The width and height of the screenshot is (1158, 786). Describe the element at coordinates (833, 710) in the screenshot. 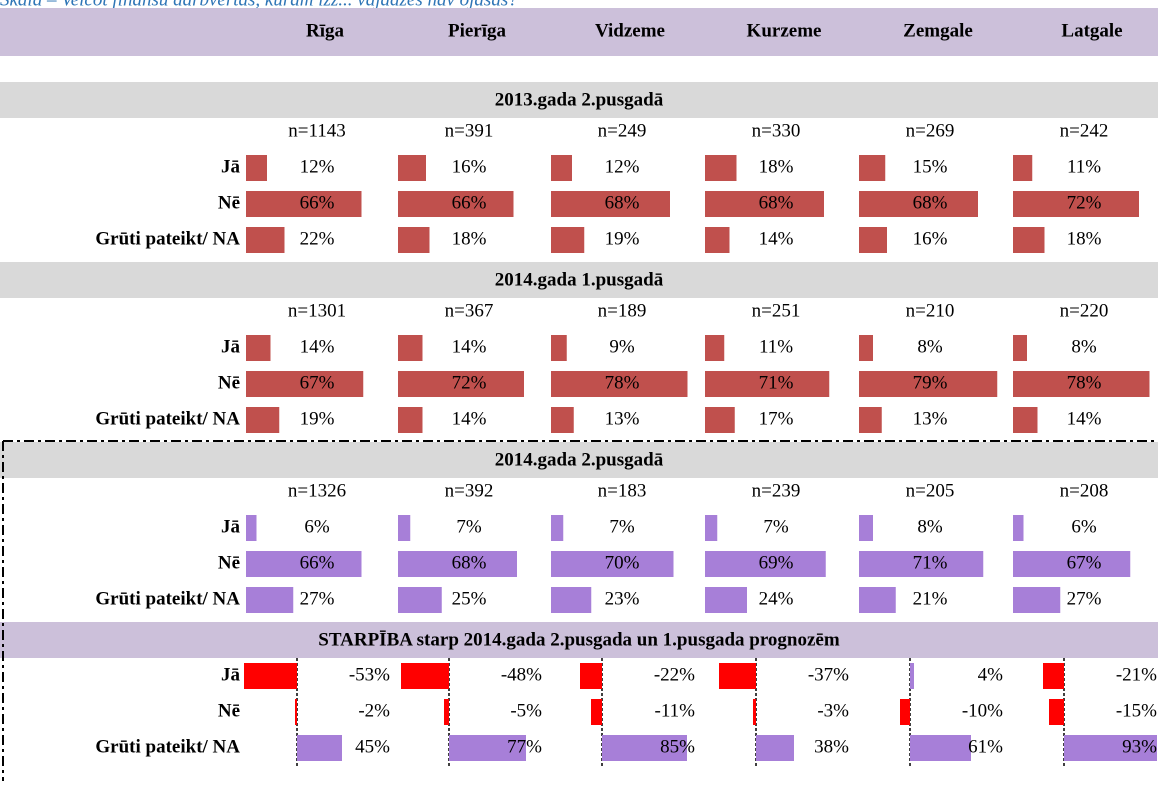

I see `value-label: -3%` at that location.